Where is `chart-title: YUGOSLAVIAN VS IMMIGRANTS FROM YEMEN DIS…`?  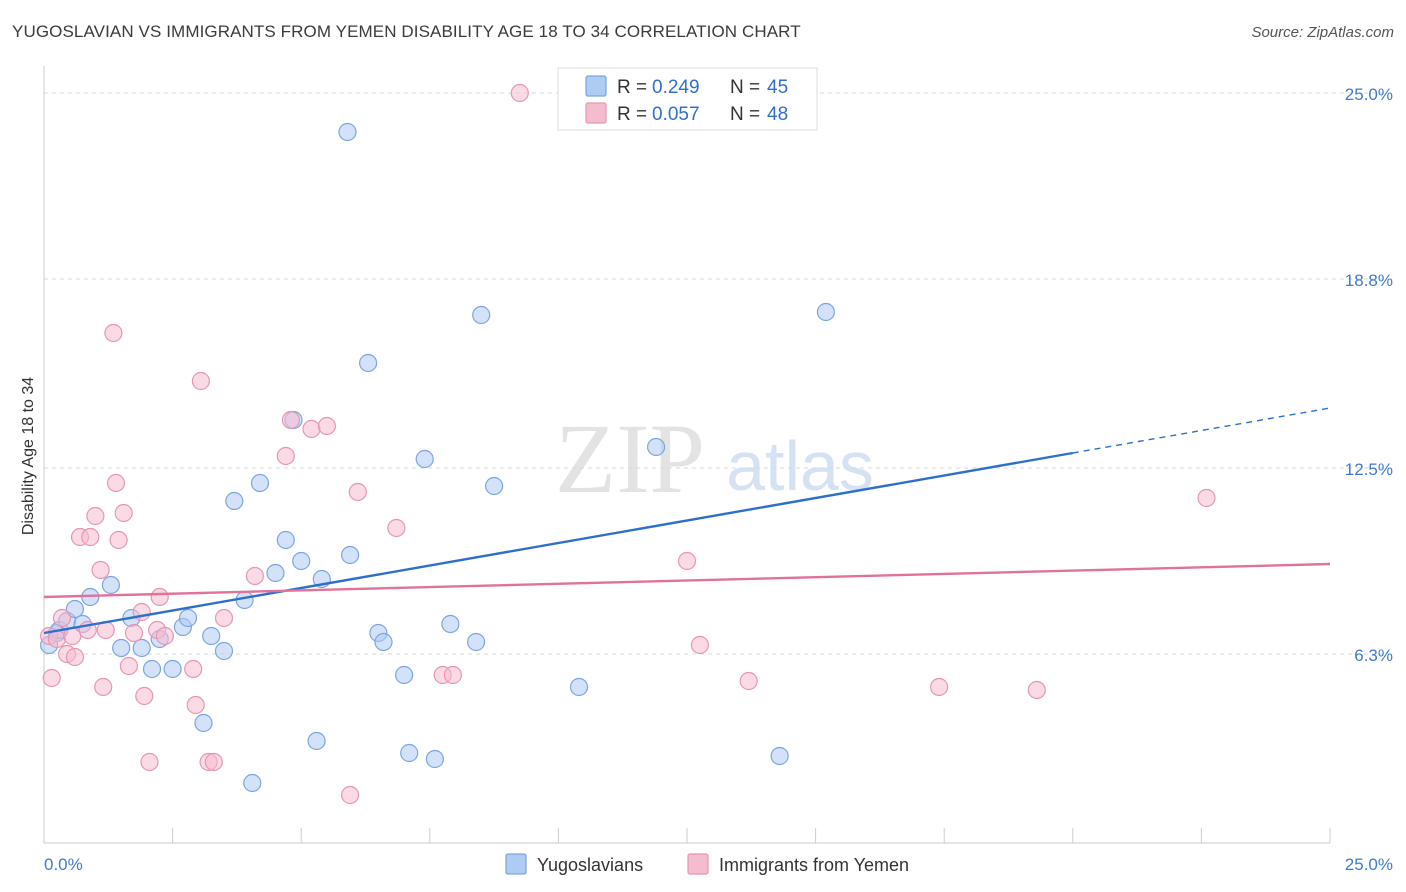
chart-title: YUGOSLAVIAN VS IMMIGRANTS FROM YEMEN DIS… is located at coordinates (406, 31).